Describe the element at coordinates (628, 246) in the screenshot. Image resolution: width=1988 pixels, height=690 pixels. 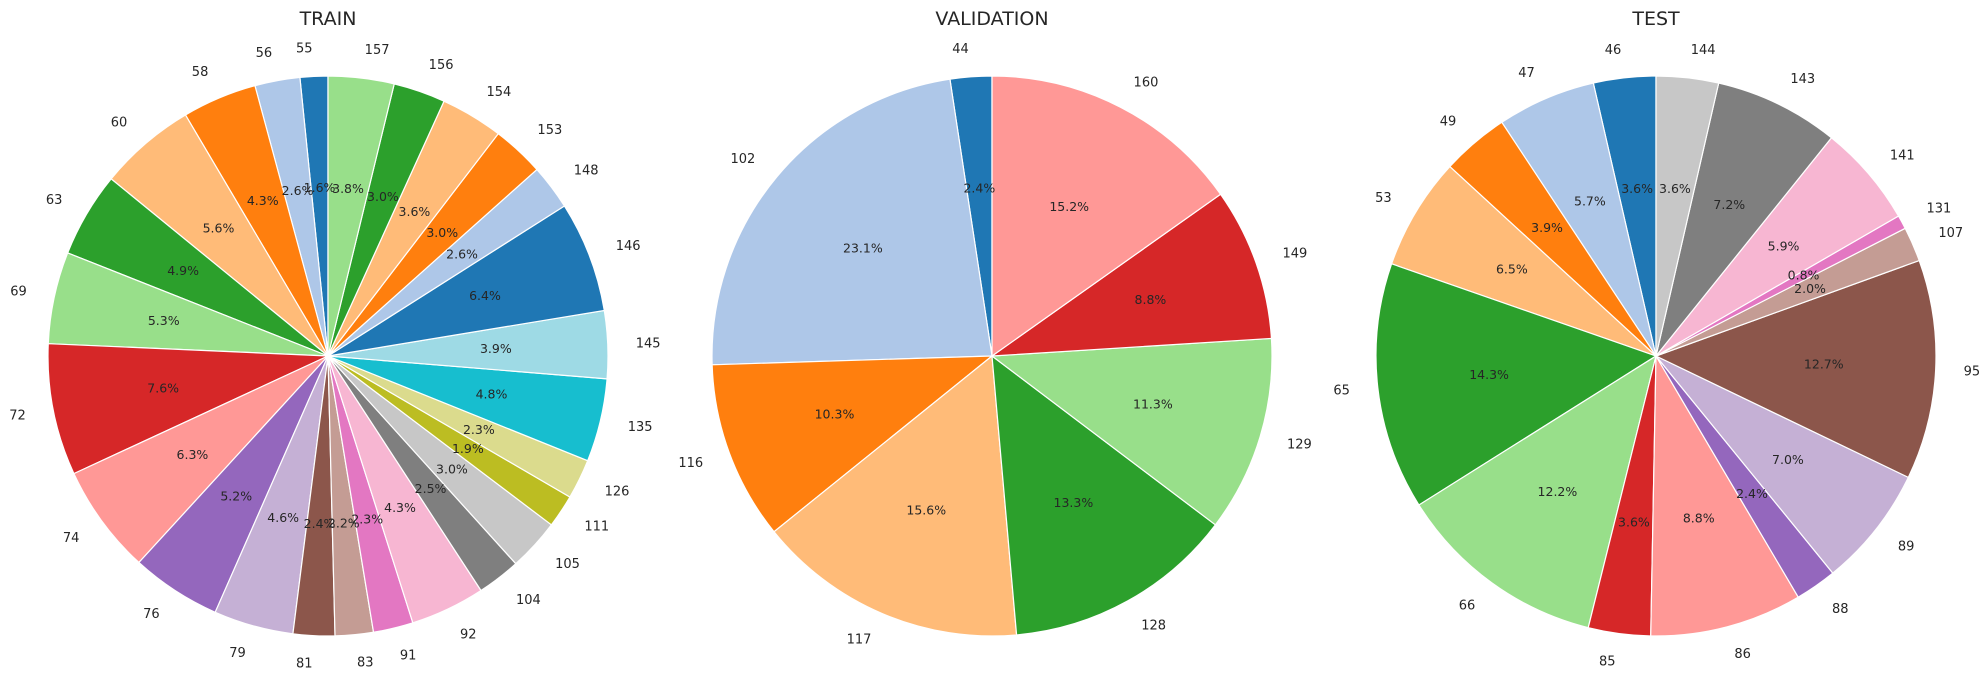
I see `train-category-label: 146` at that location.